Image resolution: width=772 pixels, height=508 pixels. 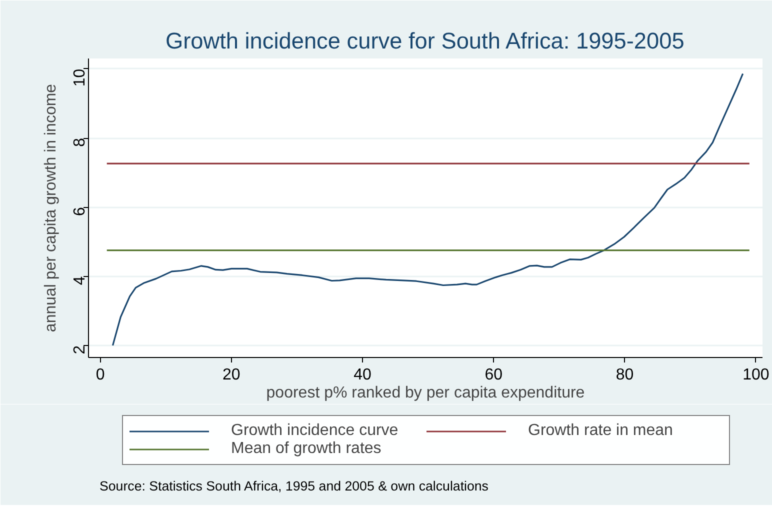 What do you see at coordinates (756, 375) in the screenshot?
I see `x-tick-label: 100` at bounding box center [756, 375].